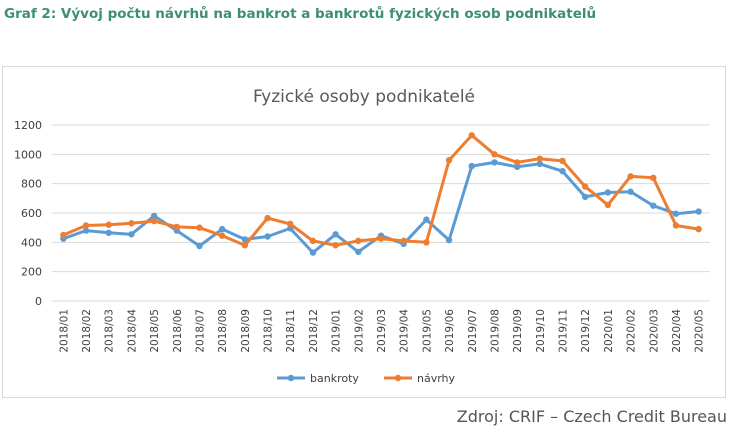 The height and width of the screenshot is (437, 731). Describe the element at coordinates (436, 378) in the screenshot. I see `legend-label: návrhy` at that location.